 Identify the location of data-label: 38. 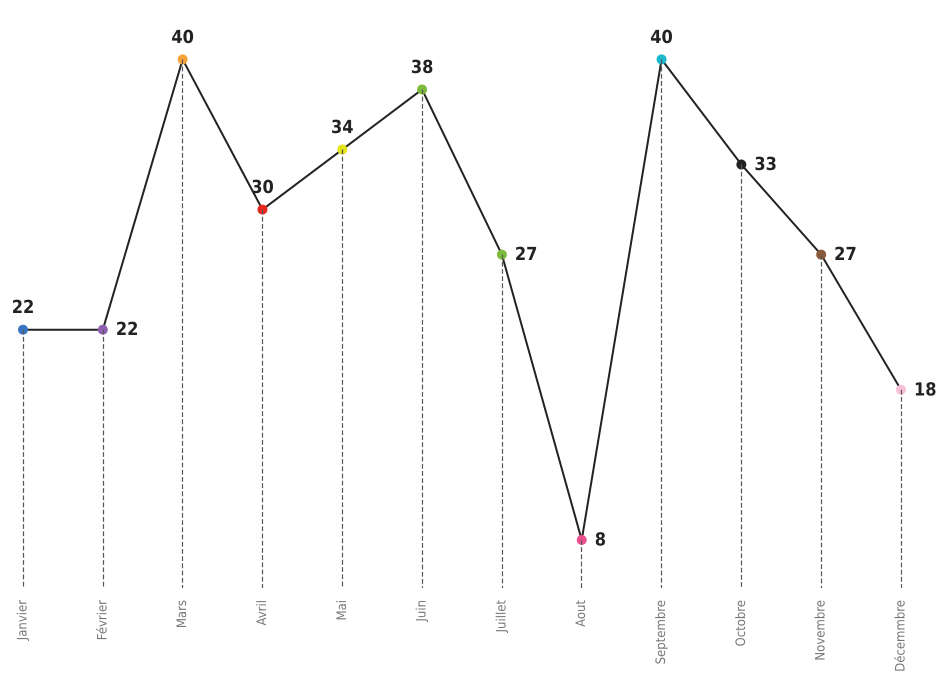
(422, 67).